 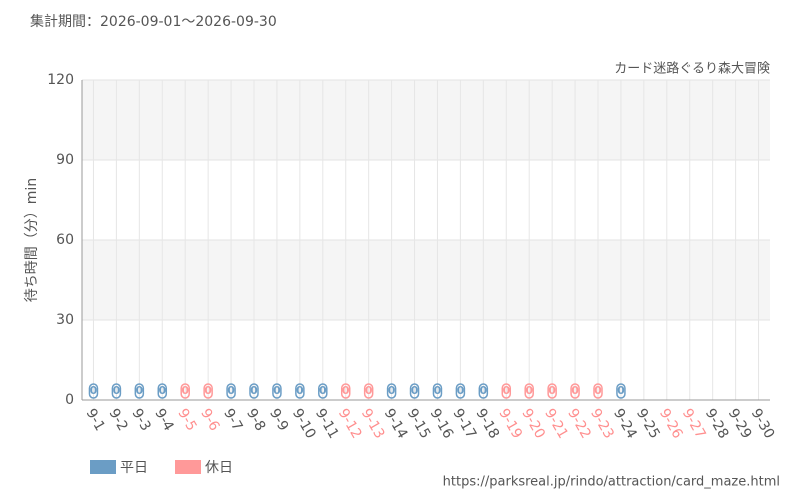 What do you see at coordinates (60, 80) in the screenshot?
I see `y-tick-label: 120` at bounding box center [60, 80].